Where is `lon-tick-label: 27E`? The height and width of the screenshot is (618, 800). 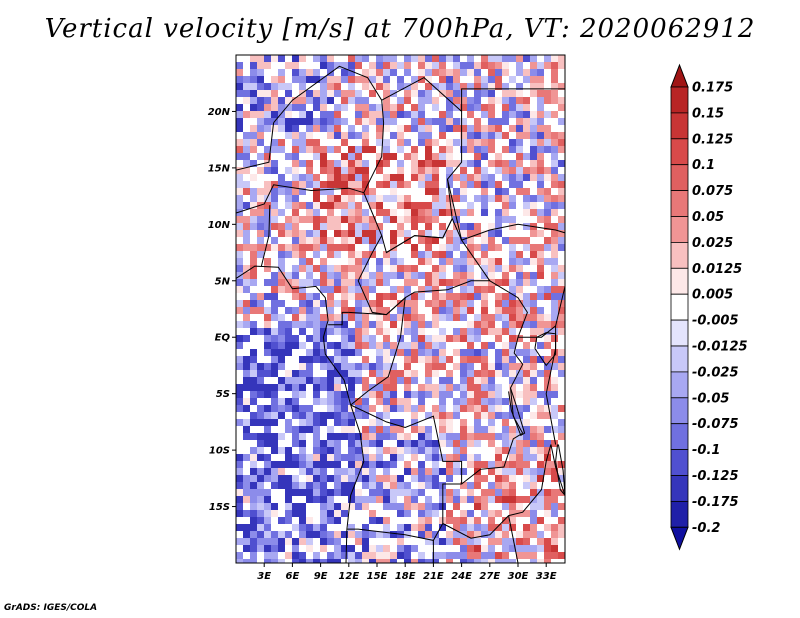 lon-tick-label: 27E is located at coordinates (489, 576).